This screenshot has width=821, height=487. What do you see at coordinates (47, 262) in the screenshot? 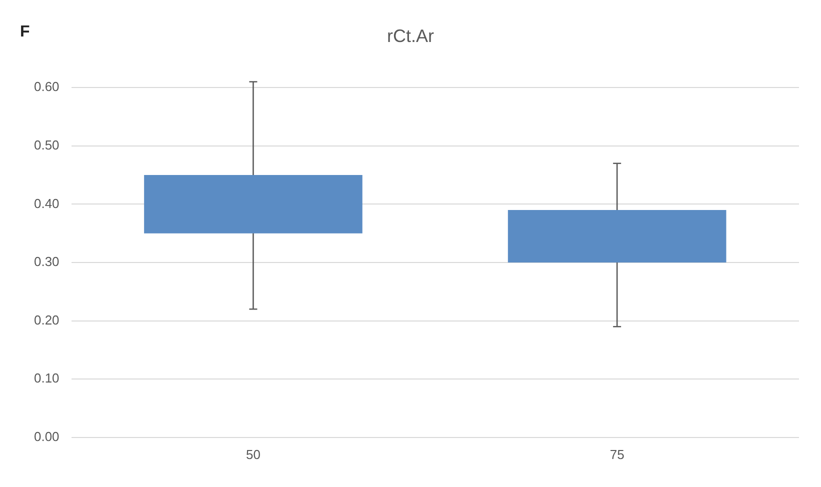
I see `y-tick-label: 0.30` at bounding box center [47, 262].